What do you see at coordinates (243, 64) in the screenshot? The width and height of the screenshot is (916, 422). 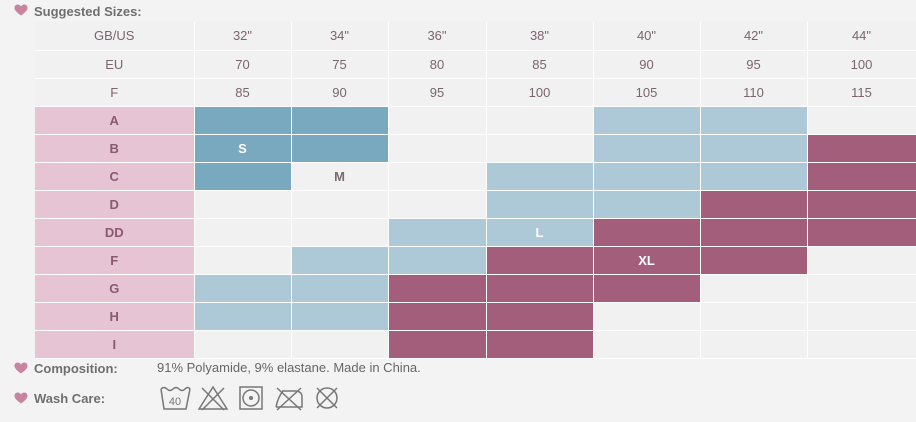 I see `header-cell: 70` at bounding box center [243, 64].